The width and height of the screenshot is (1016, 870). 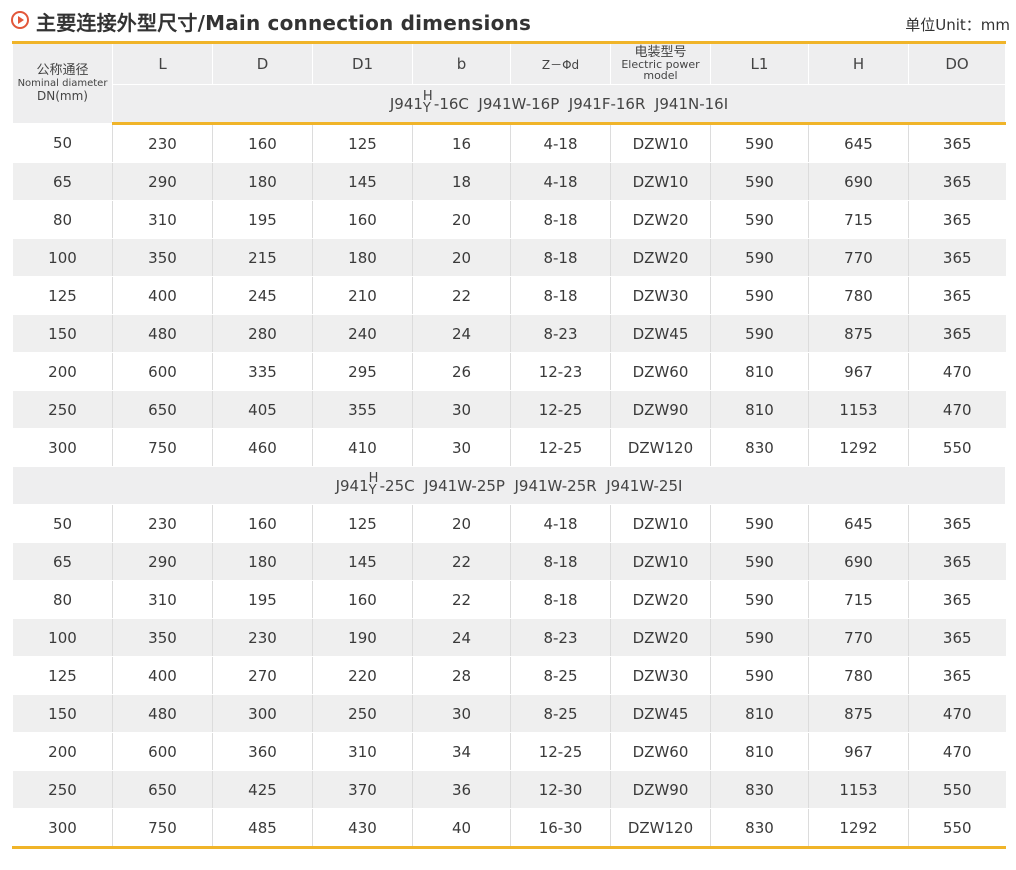 I want to click on model-row-1: J941 H Y -16C J941W-16P J941F-16R J941N-16I, so click(x=509, y=104).